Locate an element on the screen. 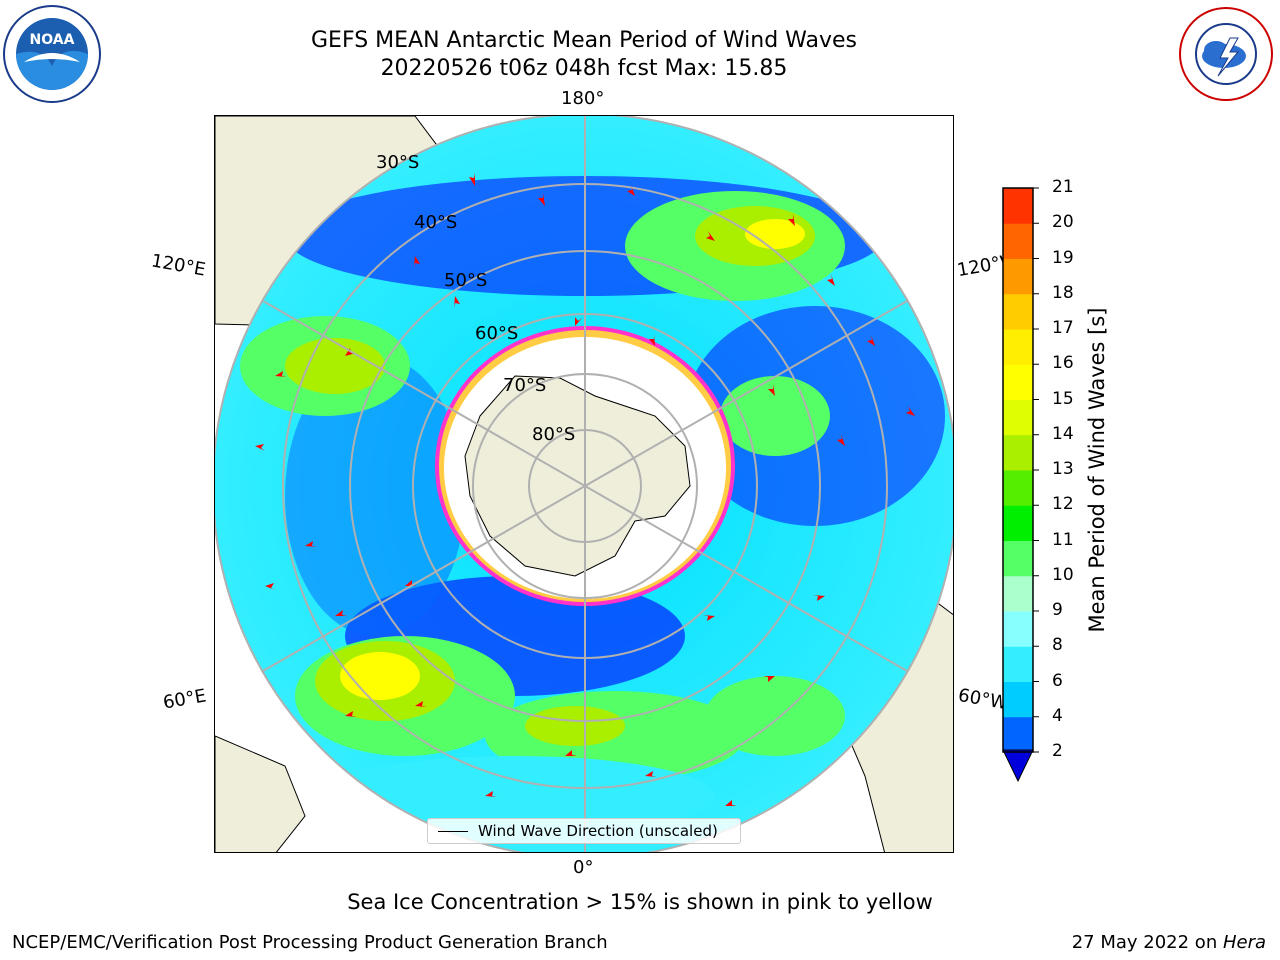 This screenshot has width=1280, height=960. colorbar-tick-label: 17 is located at coordinates (1063, 328).